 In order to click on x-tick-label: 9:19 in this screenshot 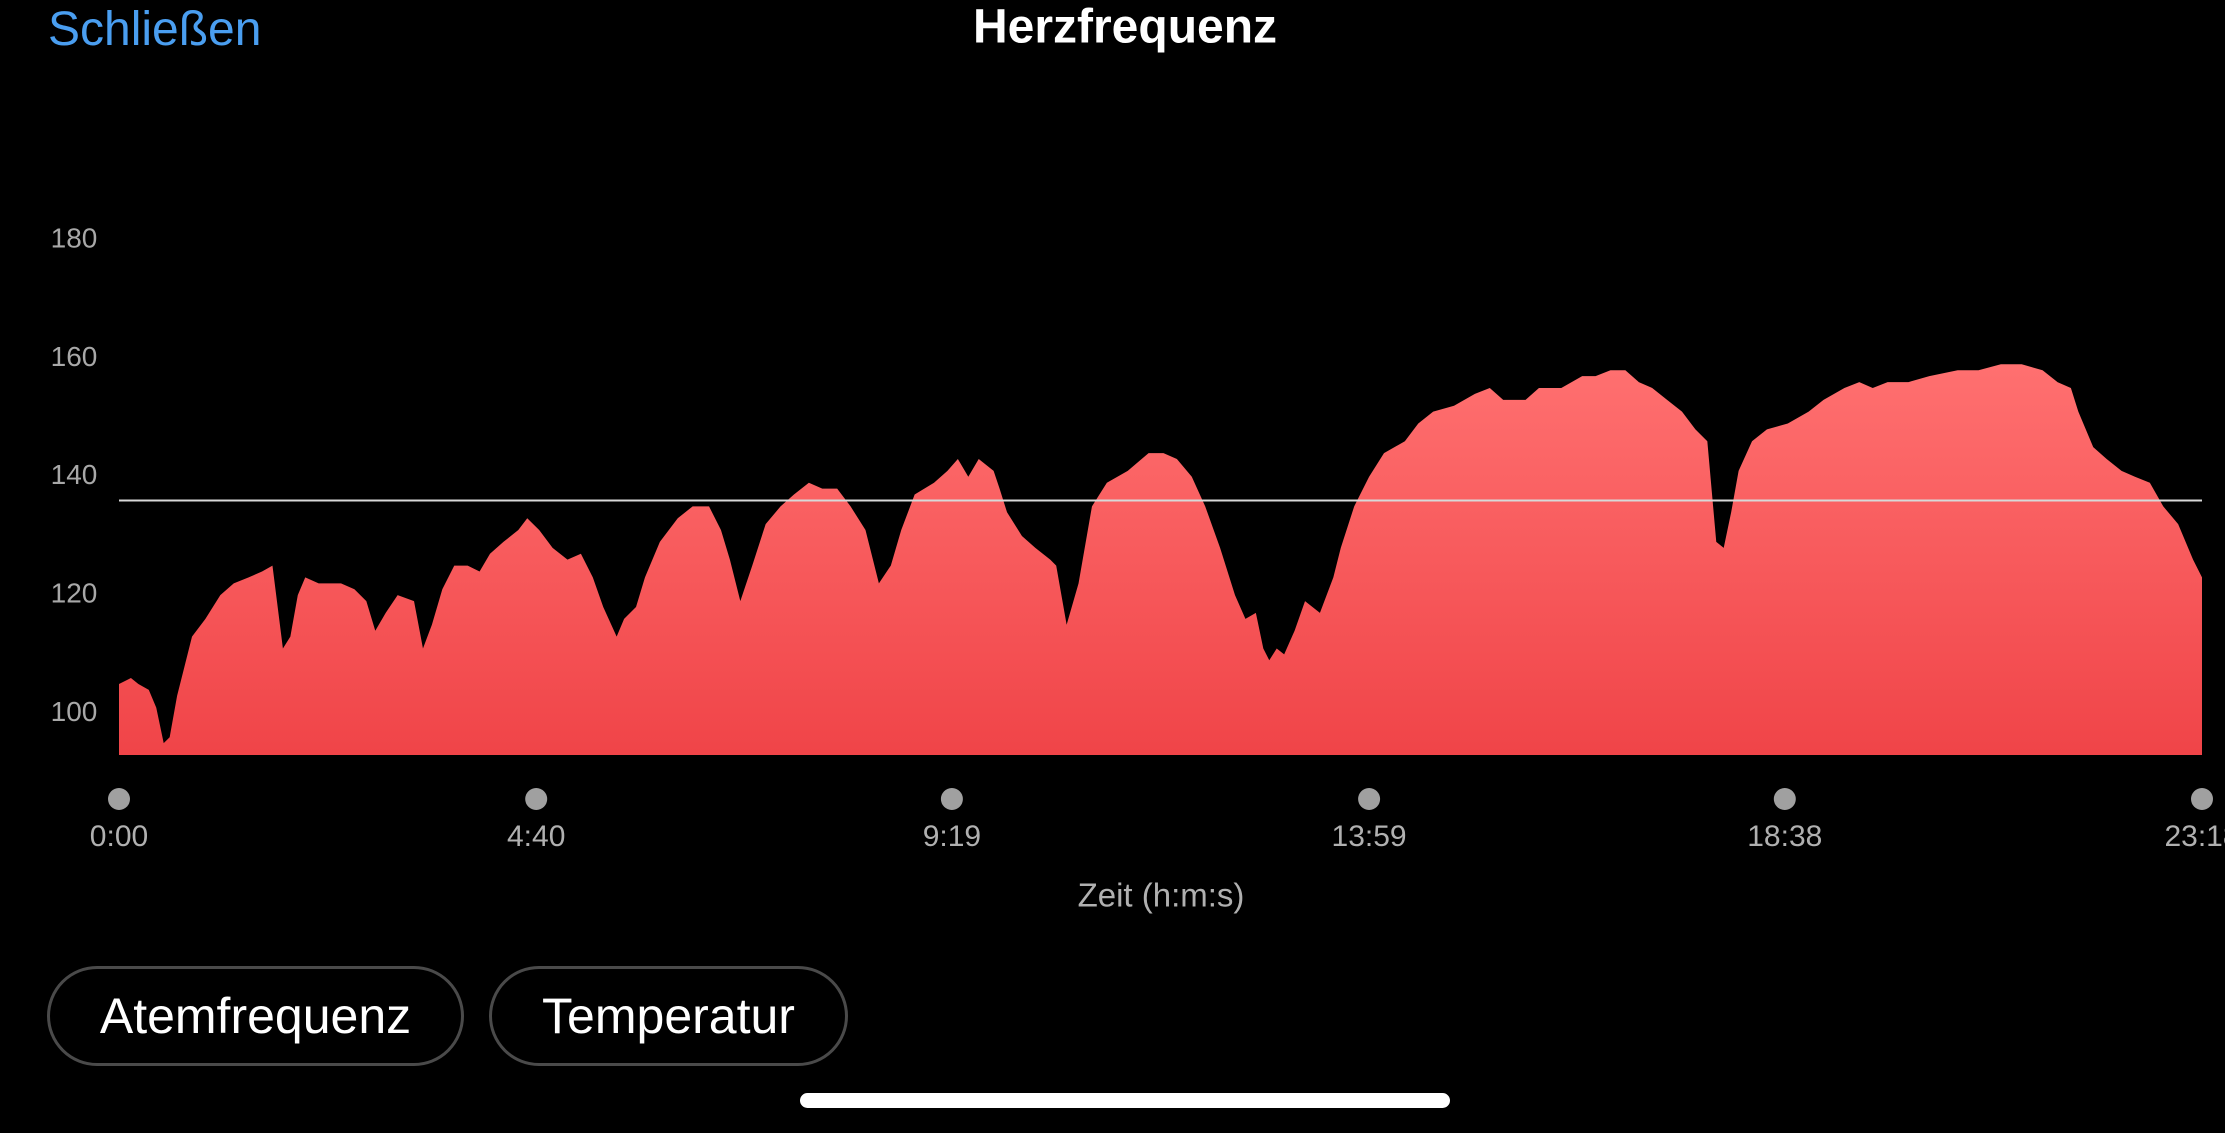, I will do `click(952, 836)`.